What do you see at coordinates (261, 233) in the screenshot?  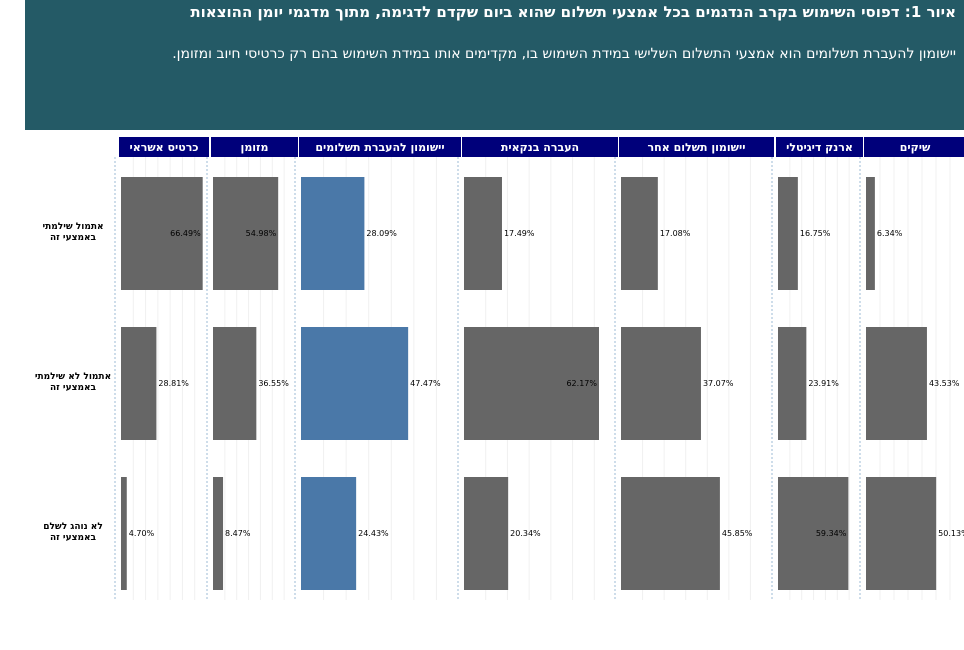 I see `data-label: 54.98%` at bounding box center [261, 233].